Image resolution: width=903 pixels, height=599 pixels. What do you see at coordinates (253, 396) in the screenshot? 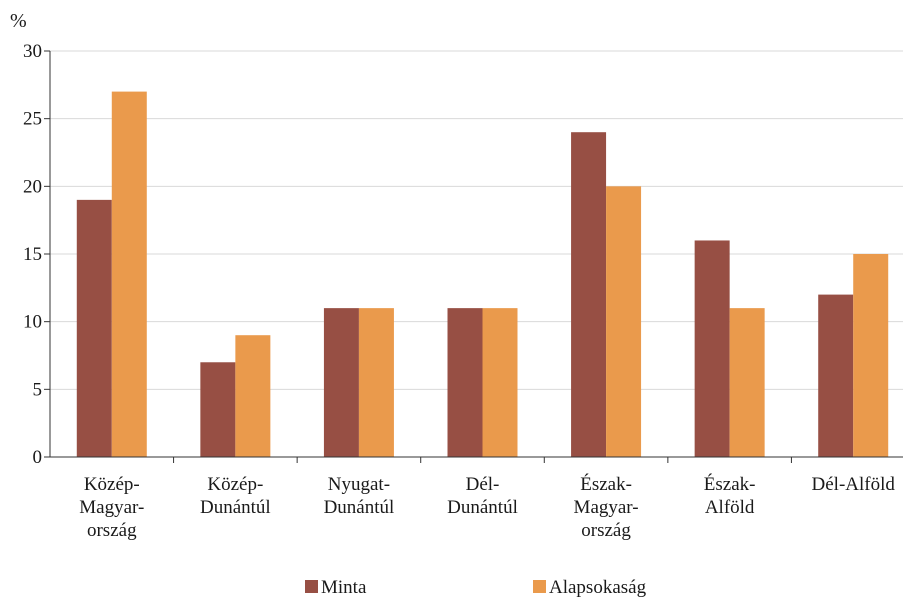
I see `bar-alapsokaság-1` at bounding box center [253, 396].